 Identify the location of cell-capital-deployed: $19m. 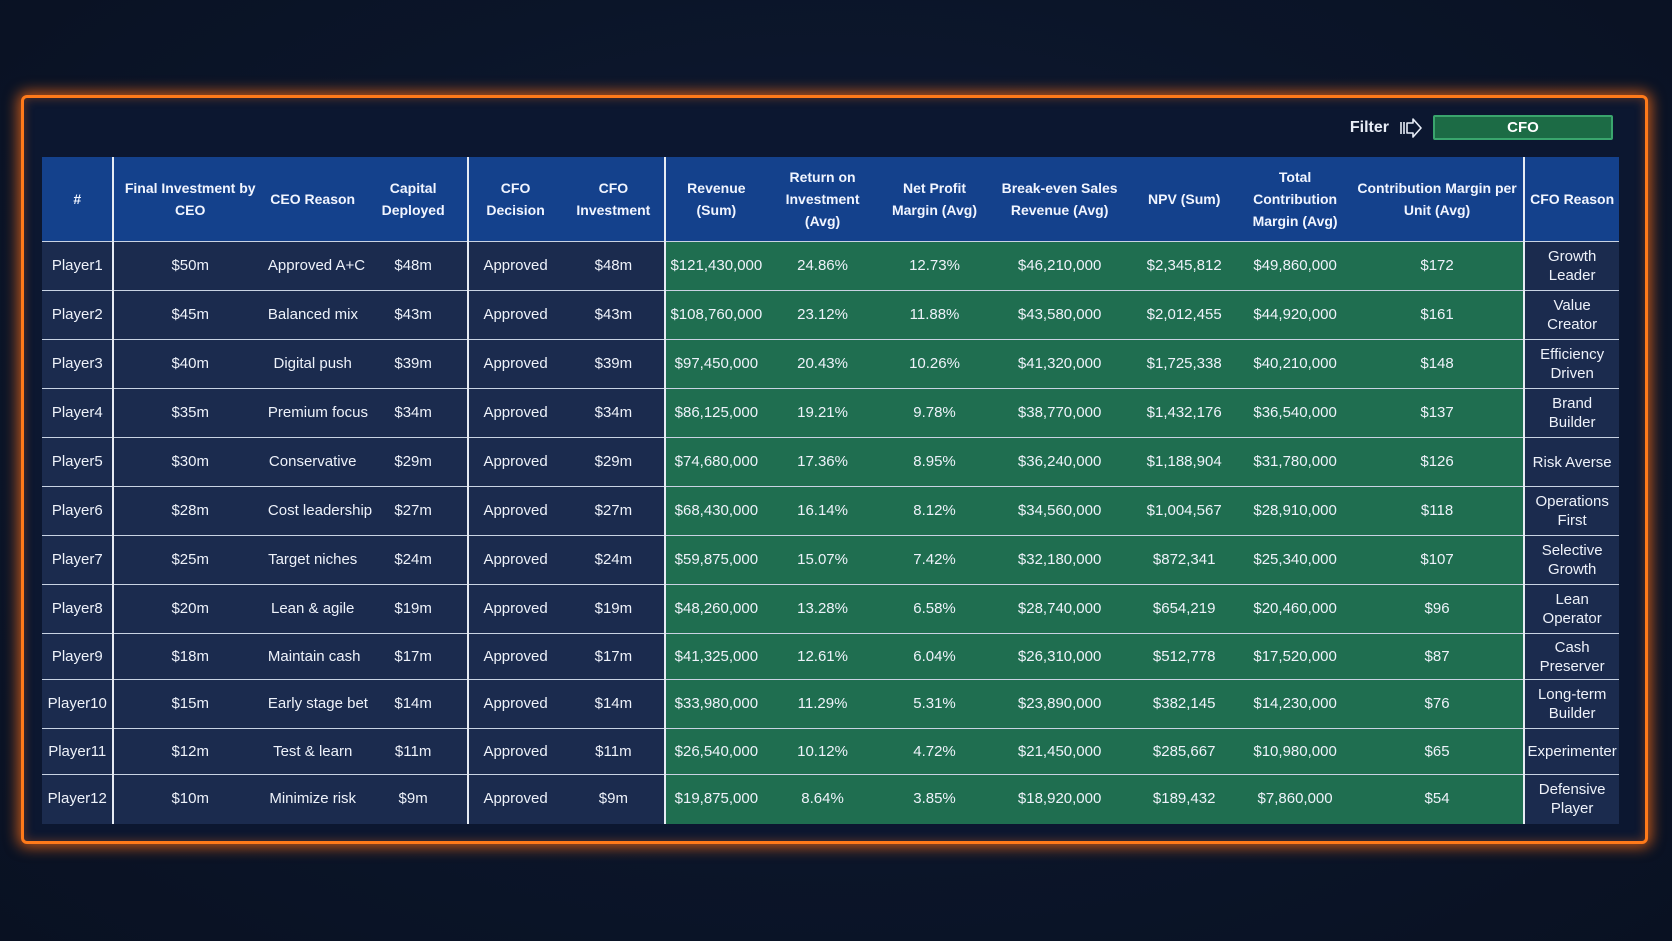
(414, 609).